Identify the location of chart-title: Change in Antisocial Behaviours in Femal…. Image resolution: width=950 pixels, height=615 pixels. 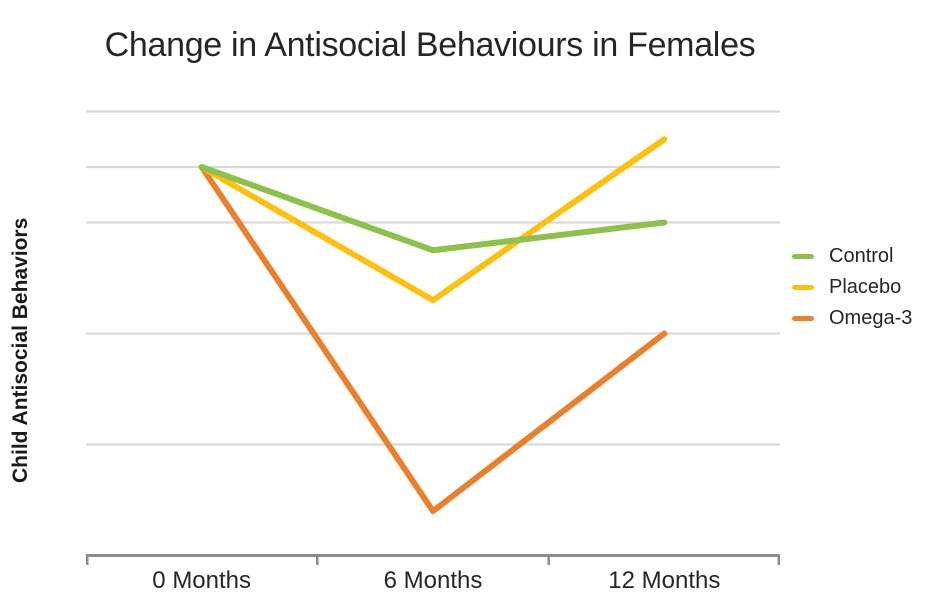
(430, 45).